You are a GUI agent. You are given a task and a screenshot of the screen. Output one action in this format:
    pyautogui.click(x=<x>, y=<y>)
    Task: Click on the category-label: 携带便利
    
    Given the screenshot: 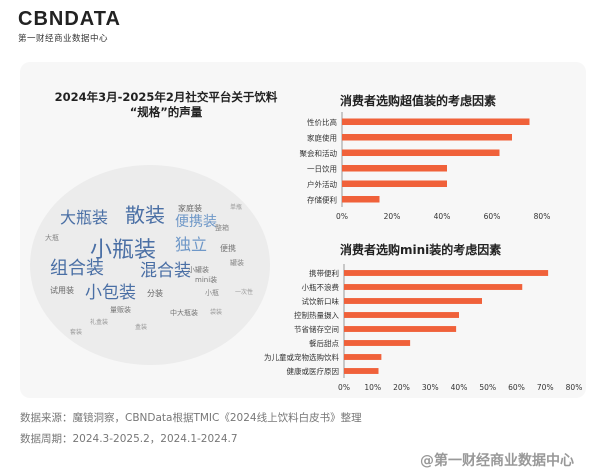 What is the action you would take?
    pyautogui.click(x=324, y=273)
    